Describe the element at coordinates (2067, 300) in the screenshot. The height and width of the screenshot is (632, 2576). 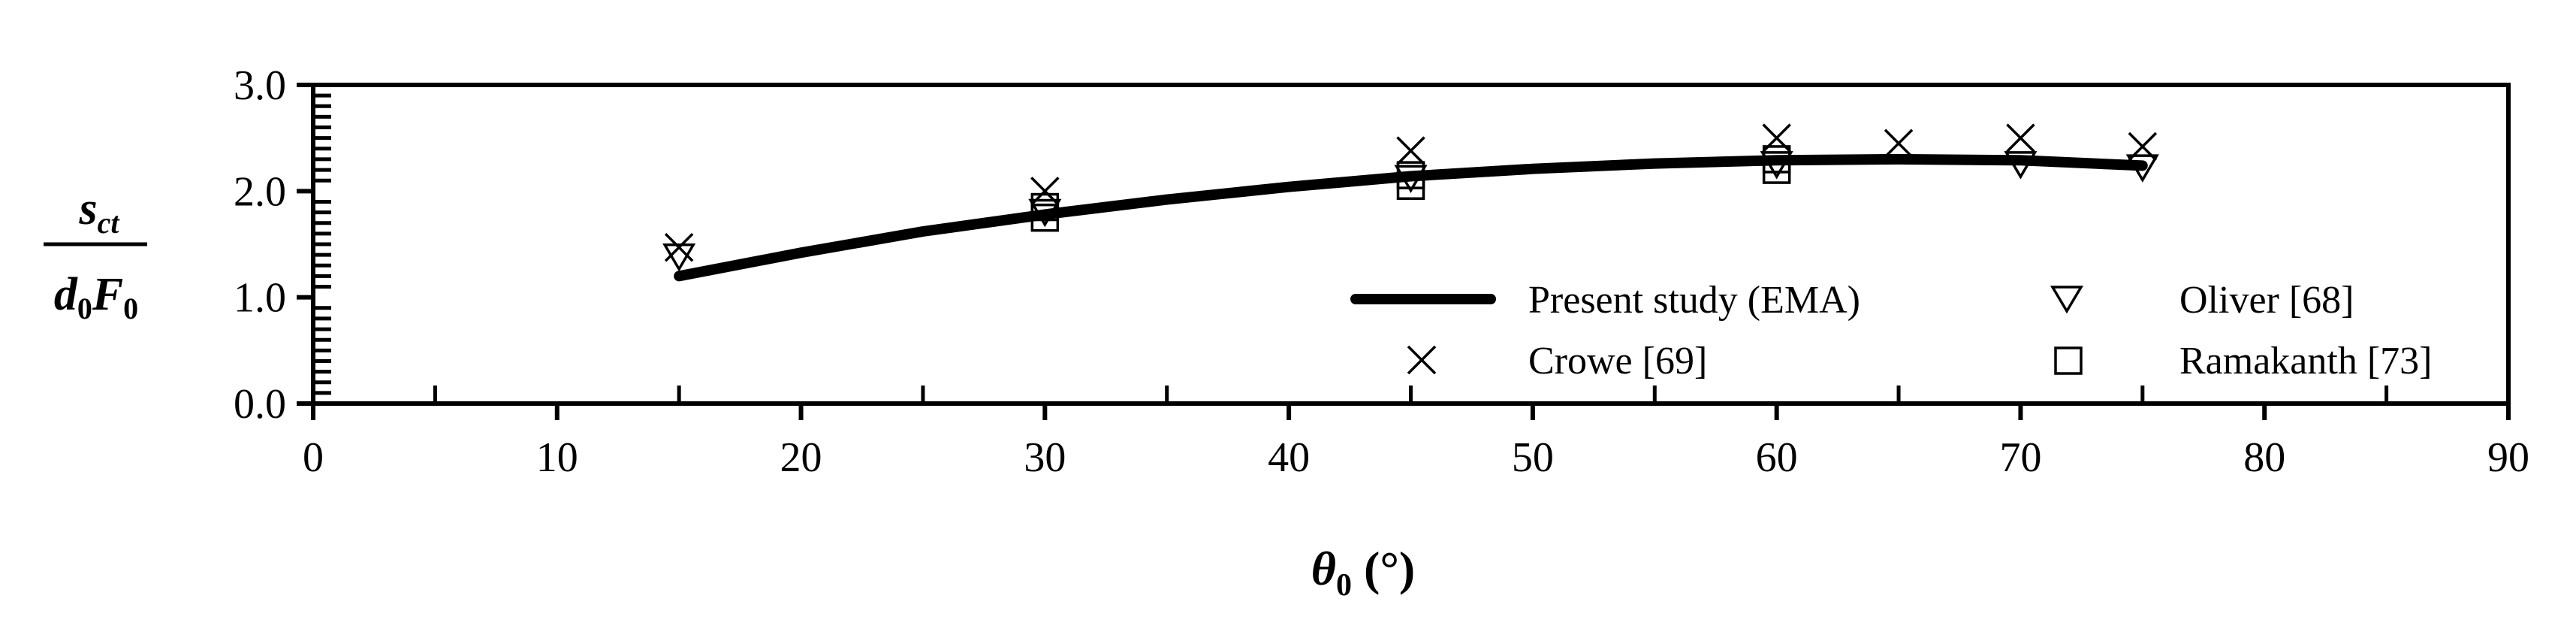
I see `legend-symbol-oliver` at that location.